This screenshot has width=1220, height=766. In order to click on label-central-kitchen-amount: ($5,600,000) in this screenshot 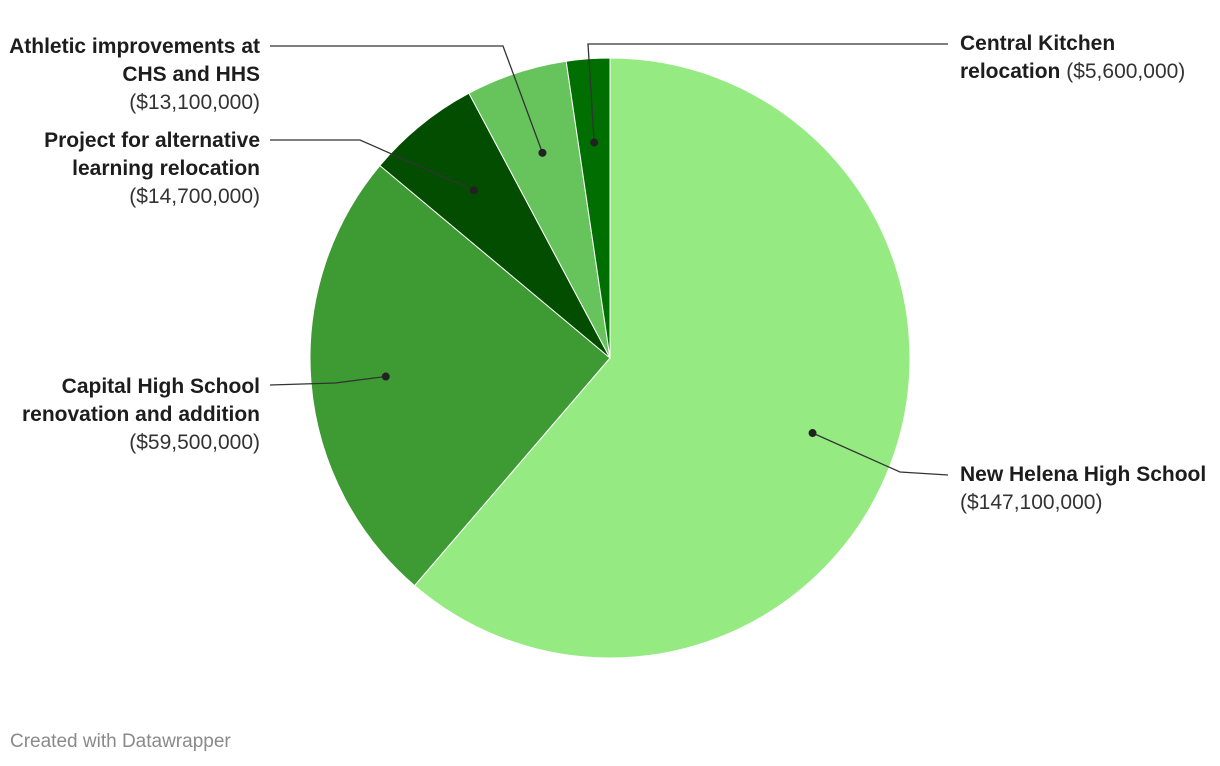, I will do `click(1126, 71)`.